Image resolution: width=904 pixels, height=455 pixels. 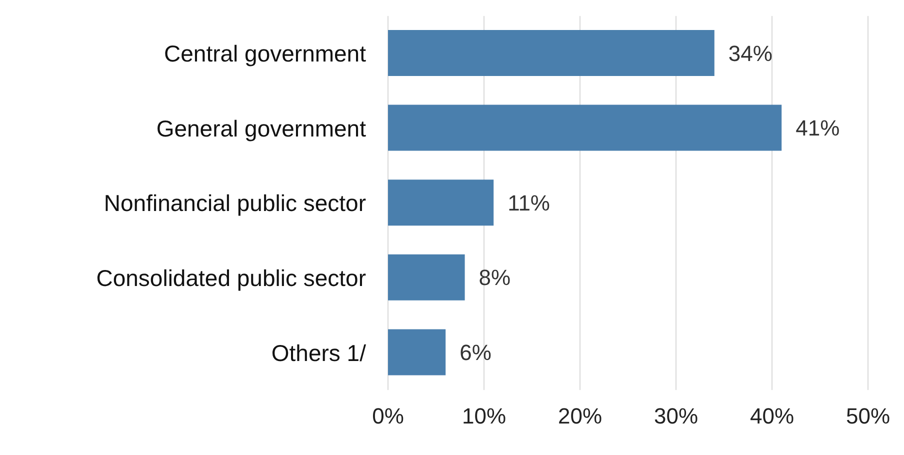 I want to click on y-tick-label: General government, so click(x=261, y=128).